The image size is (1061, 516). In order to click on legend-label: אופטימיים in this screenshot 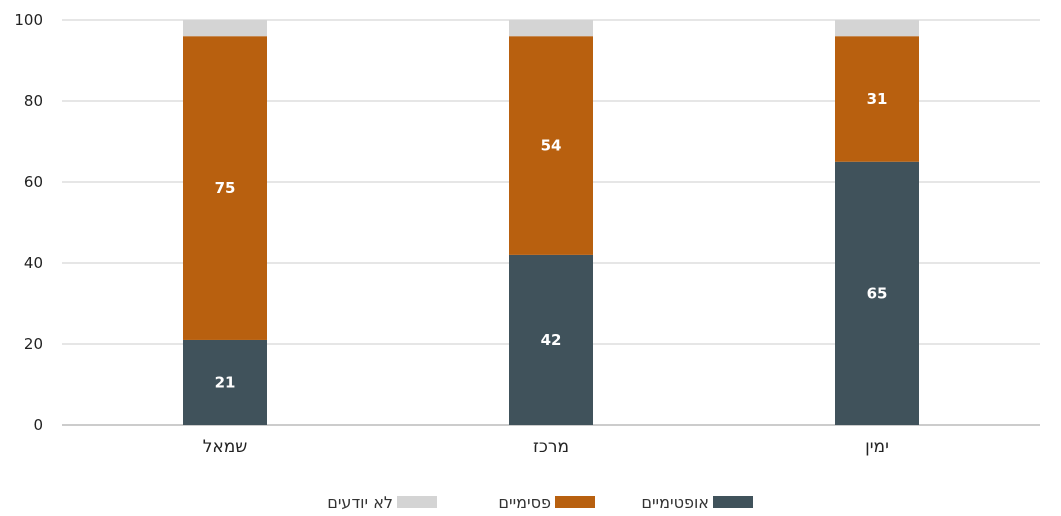, I will do `click(675, 502)`.